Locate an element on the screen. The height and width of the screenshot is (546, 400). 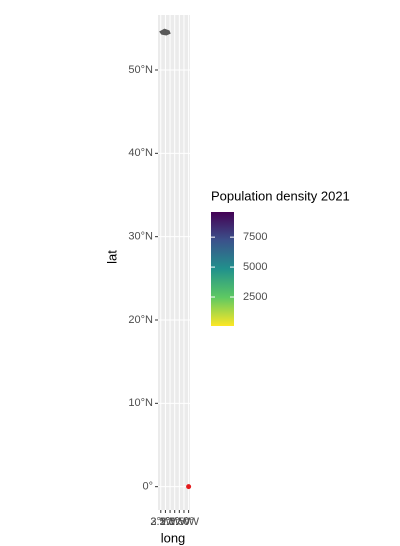
x-axis-label: long is located at coordinates (173, 537).